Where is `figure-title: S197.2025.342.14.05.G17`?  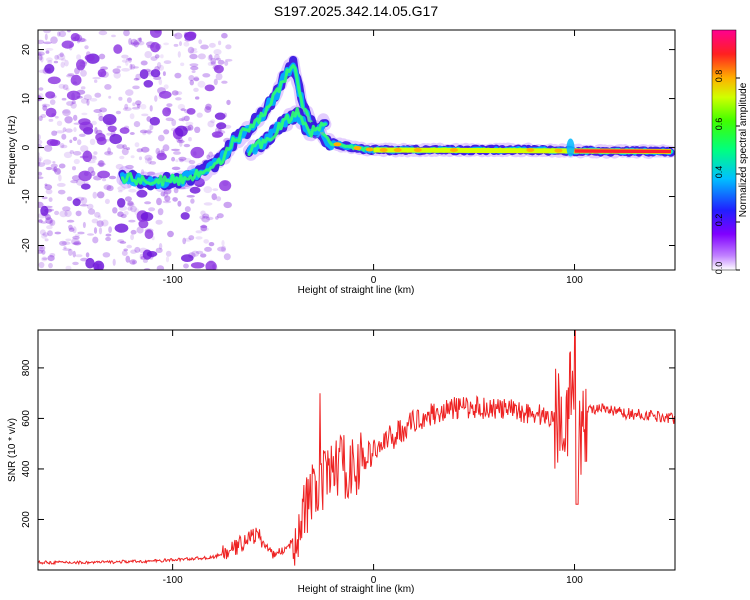 figure-title: S197.2025.342.14.05.G17 is located at coordinates (356, 11).